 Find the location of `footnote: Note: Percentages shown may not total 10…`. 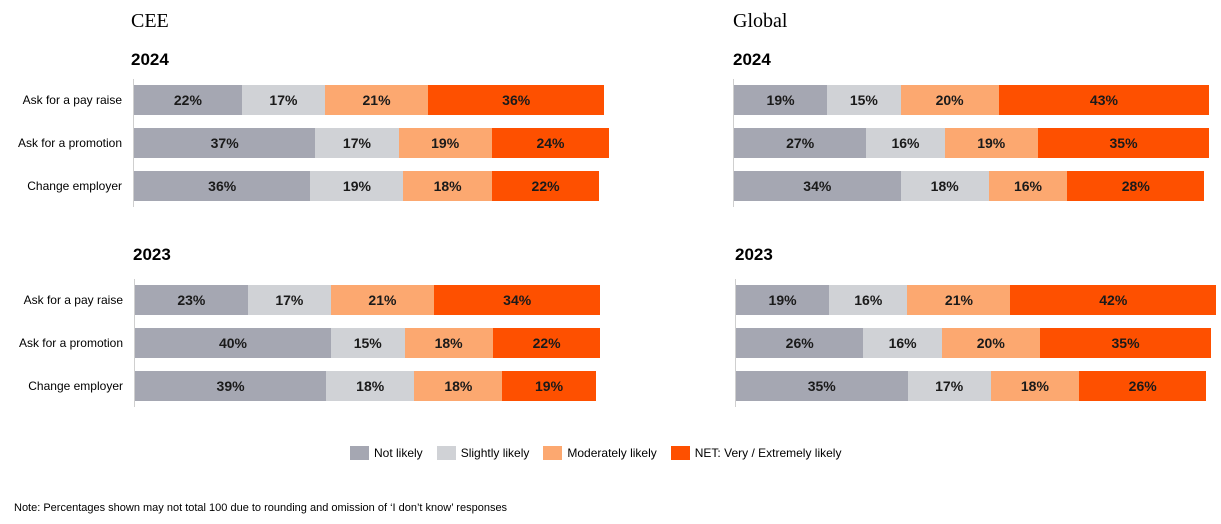

footnote: Note: Percentages shown may not total 10… is located at coordinates (261, 508).